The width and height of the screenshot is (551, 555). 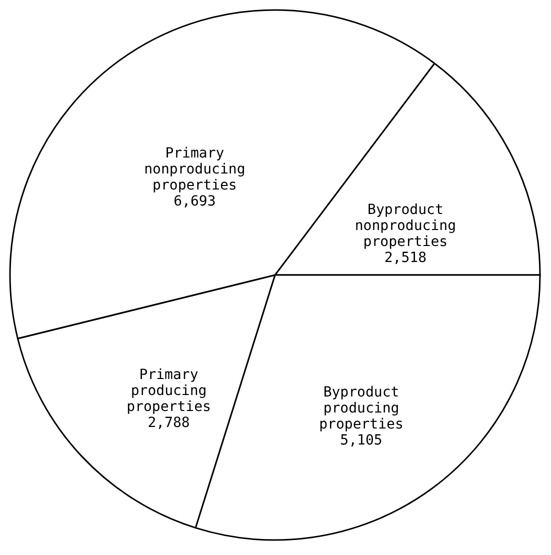 I want to click on data-label: 5,105, so click(x=361, y=440).